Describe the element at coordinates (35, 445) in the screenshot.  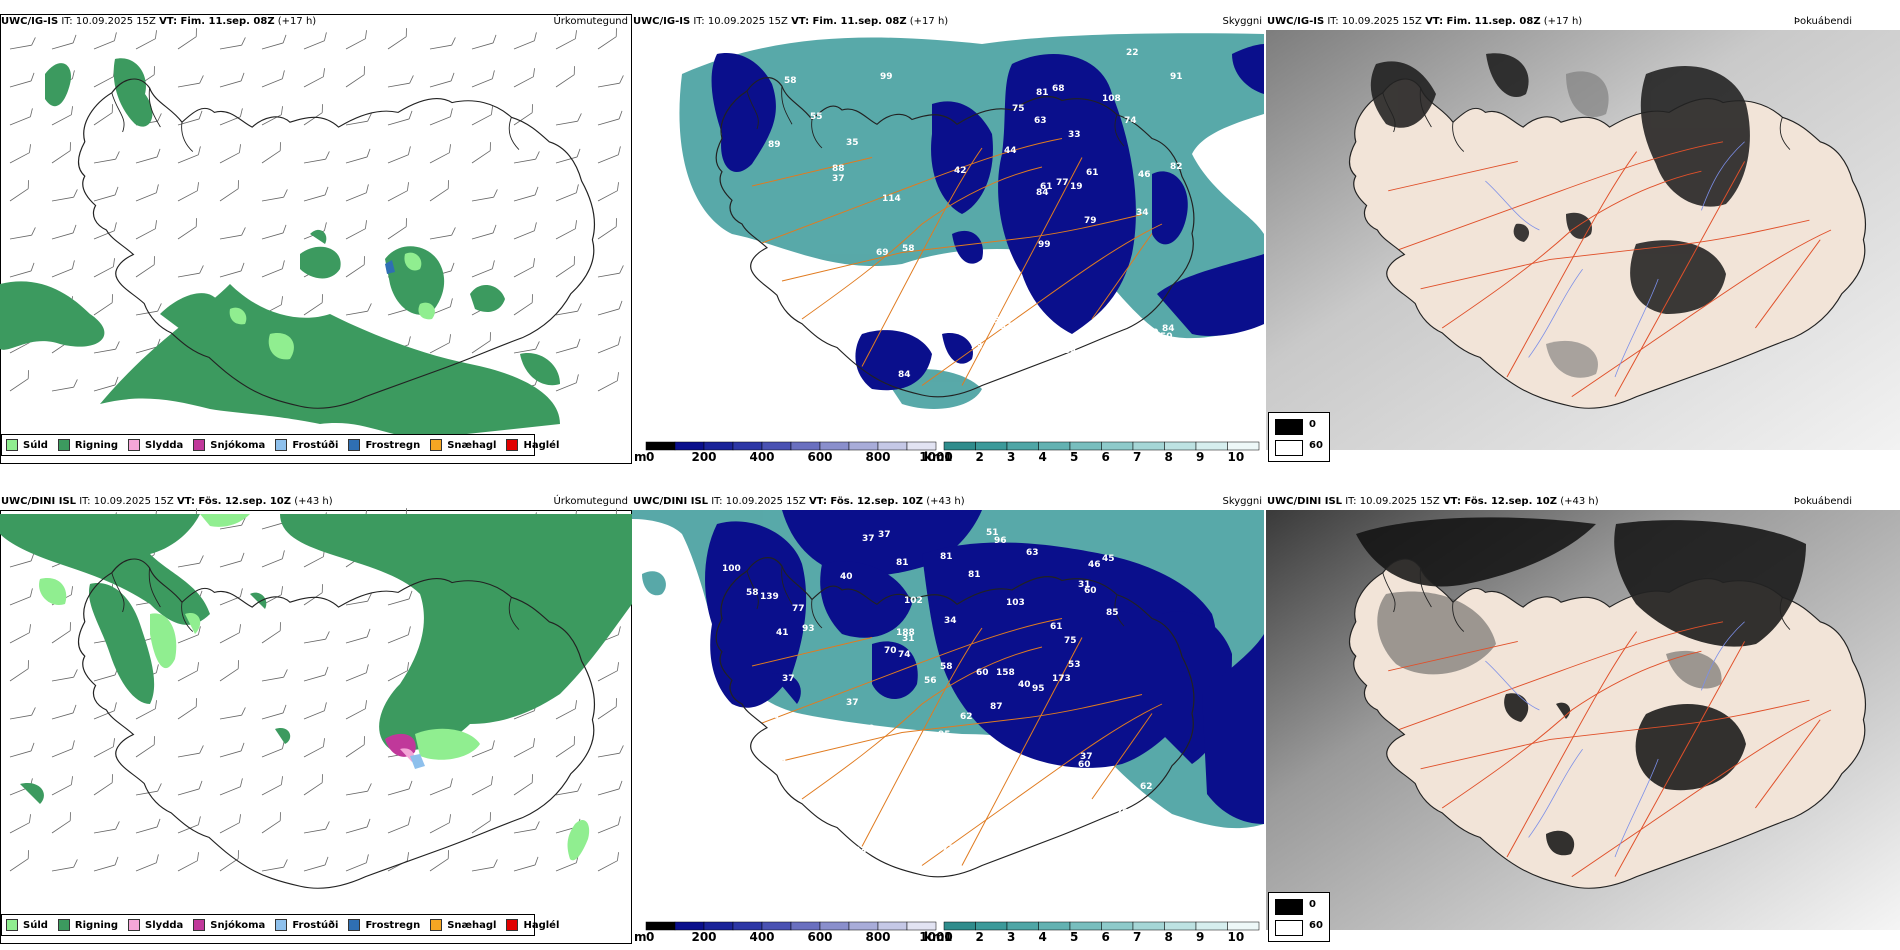
I see `legend-label: Súld` at that location.